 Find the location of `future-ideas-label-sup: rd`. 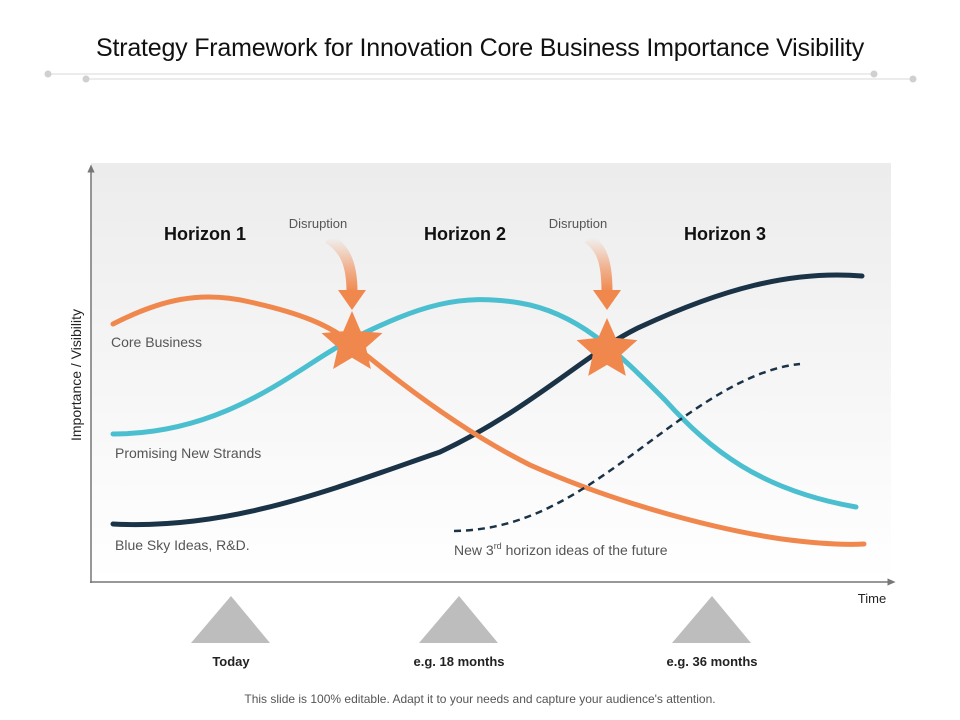

future-ideas-label-sup: rd is located at coordinates (498, 546).